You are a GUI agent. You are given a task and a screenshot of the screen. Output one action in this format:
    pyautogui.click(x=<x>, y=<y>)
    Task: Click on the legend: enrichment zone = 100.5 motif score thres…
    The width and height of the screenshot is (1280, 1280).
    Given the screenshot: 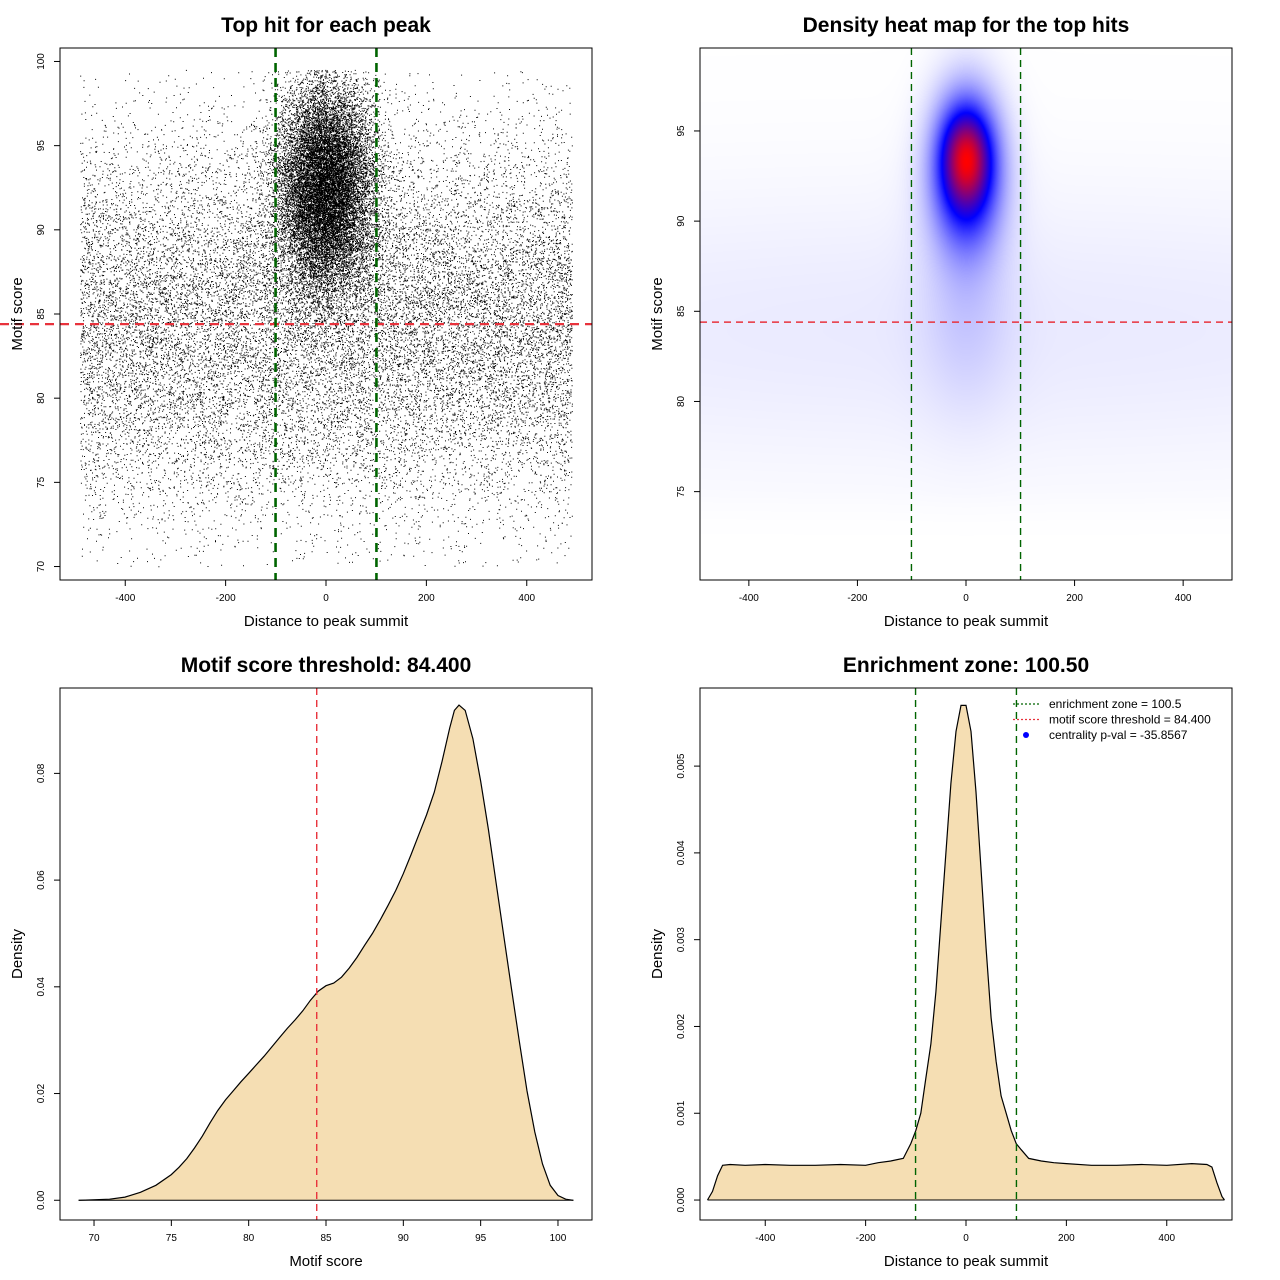 What is the action you would take?
    pyautogui.click(x=1112, y=719)
    